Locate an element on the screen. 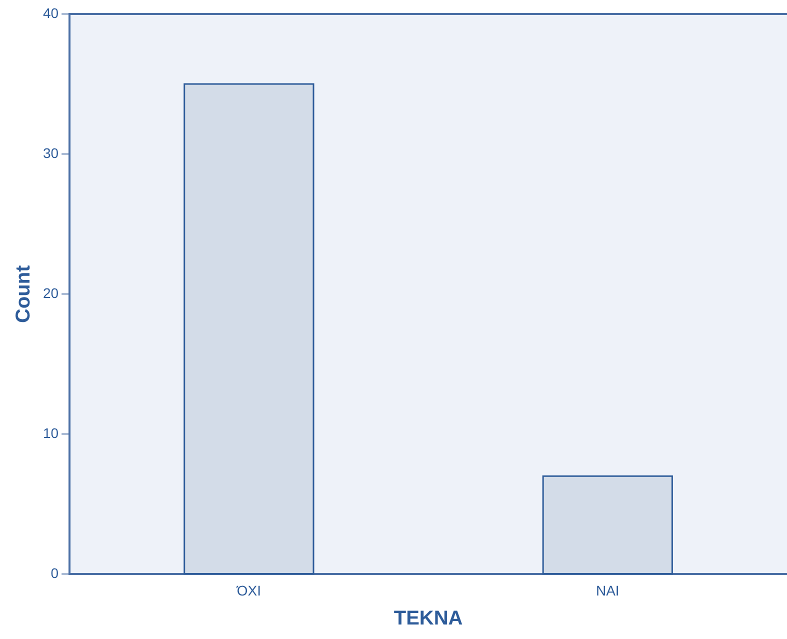 Image resolution: width=787 pixels, height=639 pixels. x-tick-label: ΌΧΙ is located at coordinates (248, 590).